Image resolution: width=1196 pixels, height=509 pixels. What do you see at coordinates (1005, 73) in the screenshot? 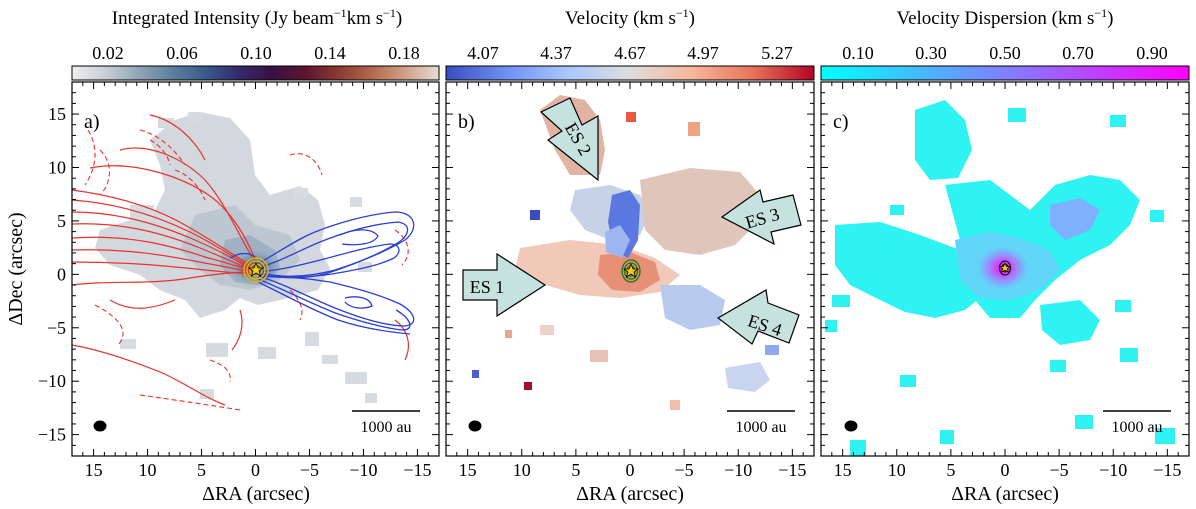
I see `colorbar-c` at bounding box center [1005, 73].